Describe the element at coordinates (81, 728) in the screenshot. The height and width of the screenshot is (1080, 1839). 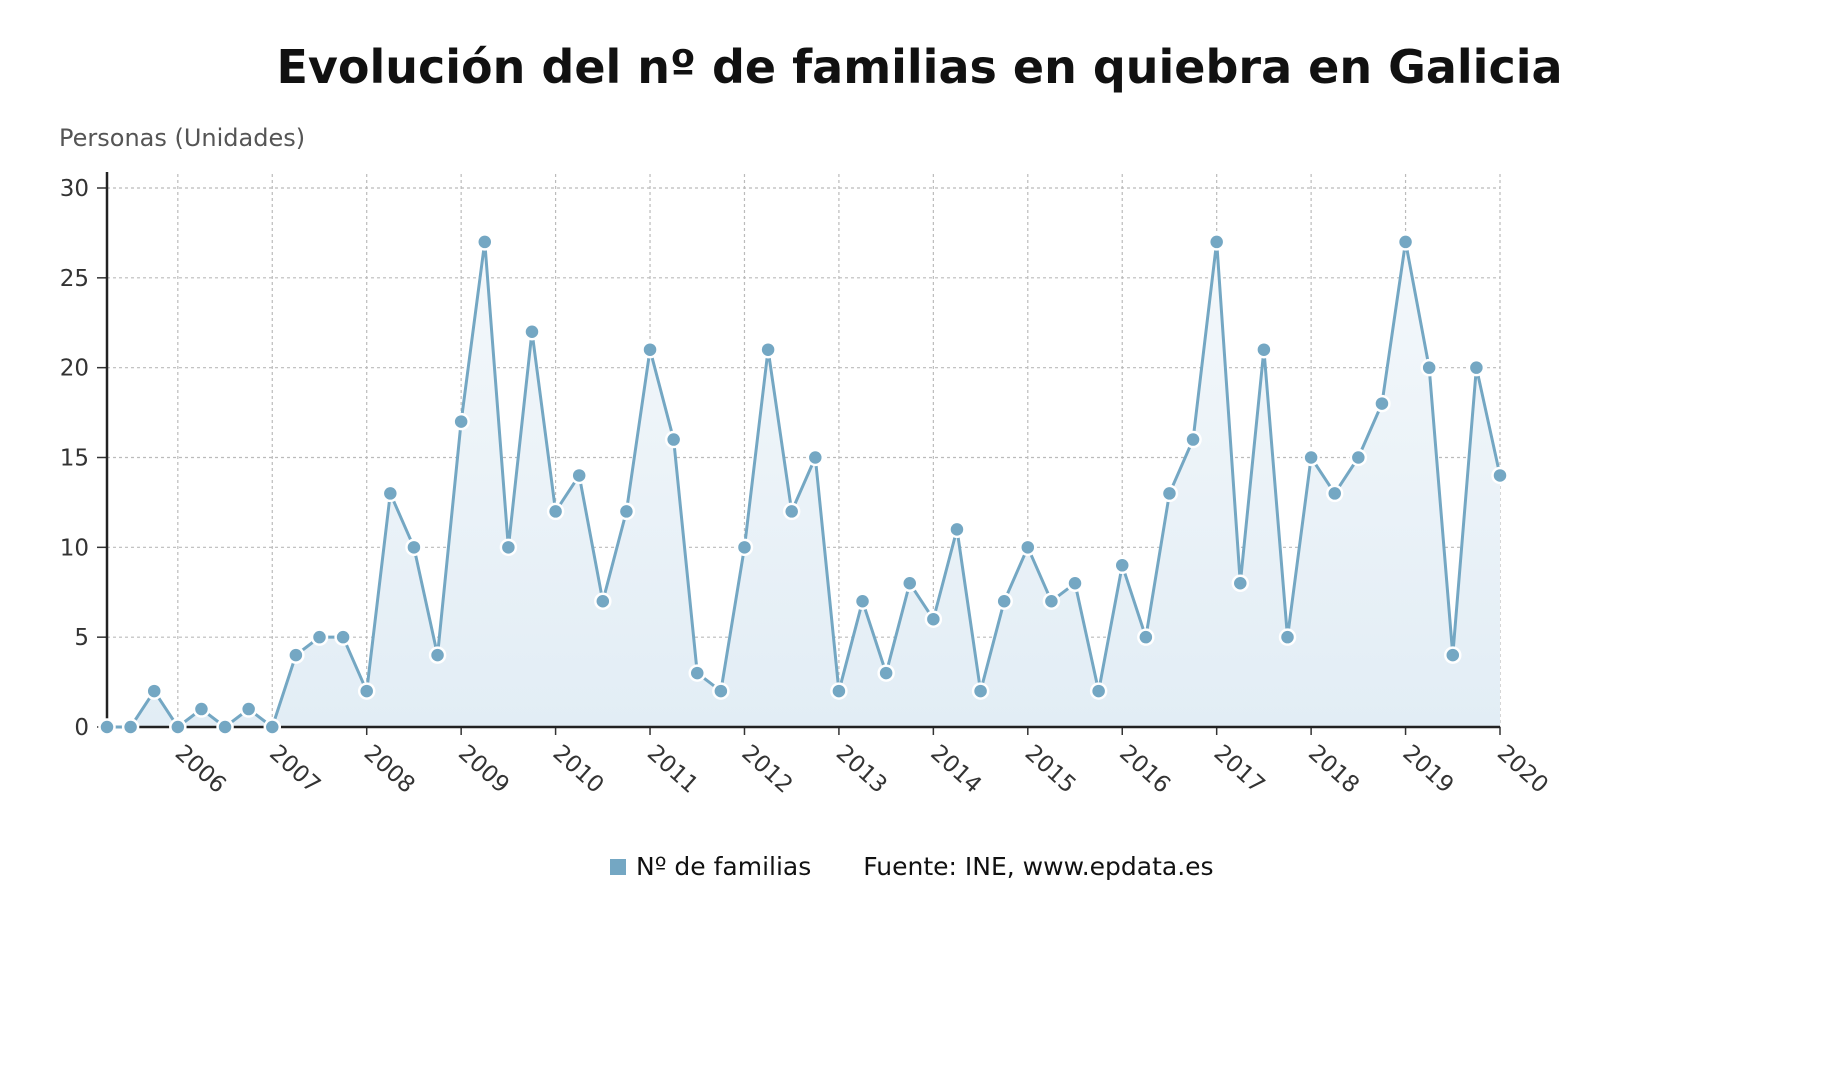
I see `y-tick-label: 0` at that location.